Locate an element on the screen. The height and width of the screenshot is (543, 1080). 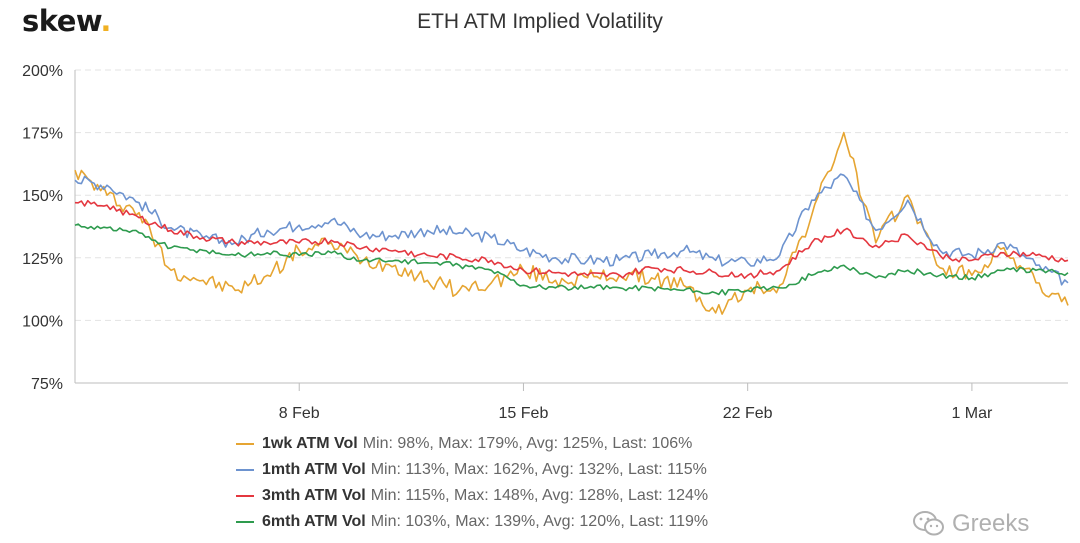
series-line-6mth is located at coordinates (571, 259).